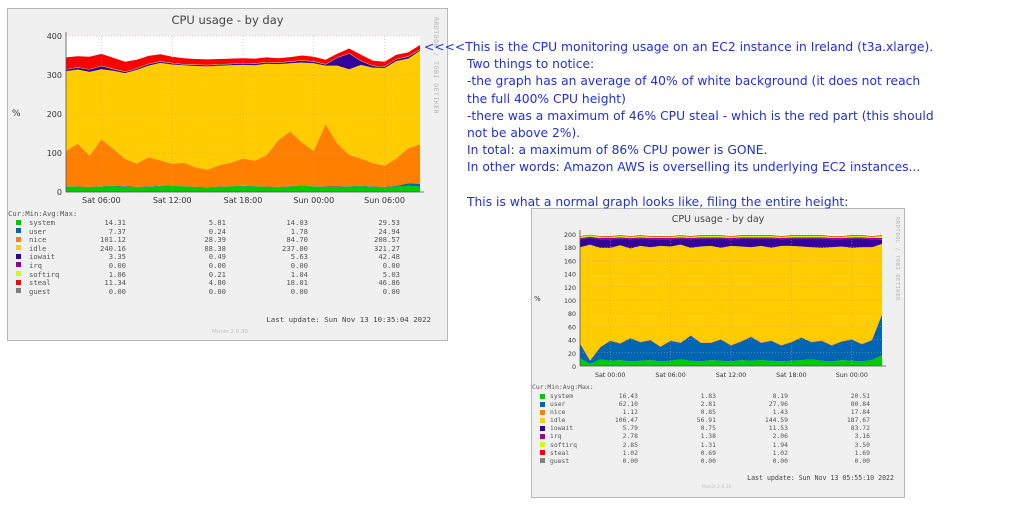  Describe the element at coordinates (42, 257) in the screenshot. I see `legend-series-name: iowait` at that location.